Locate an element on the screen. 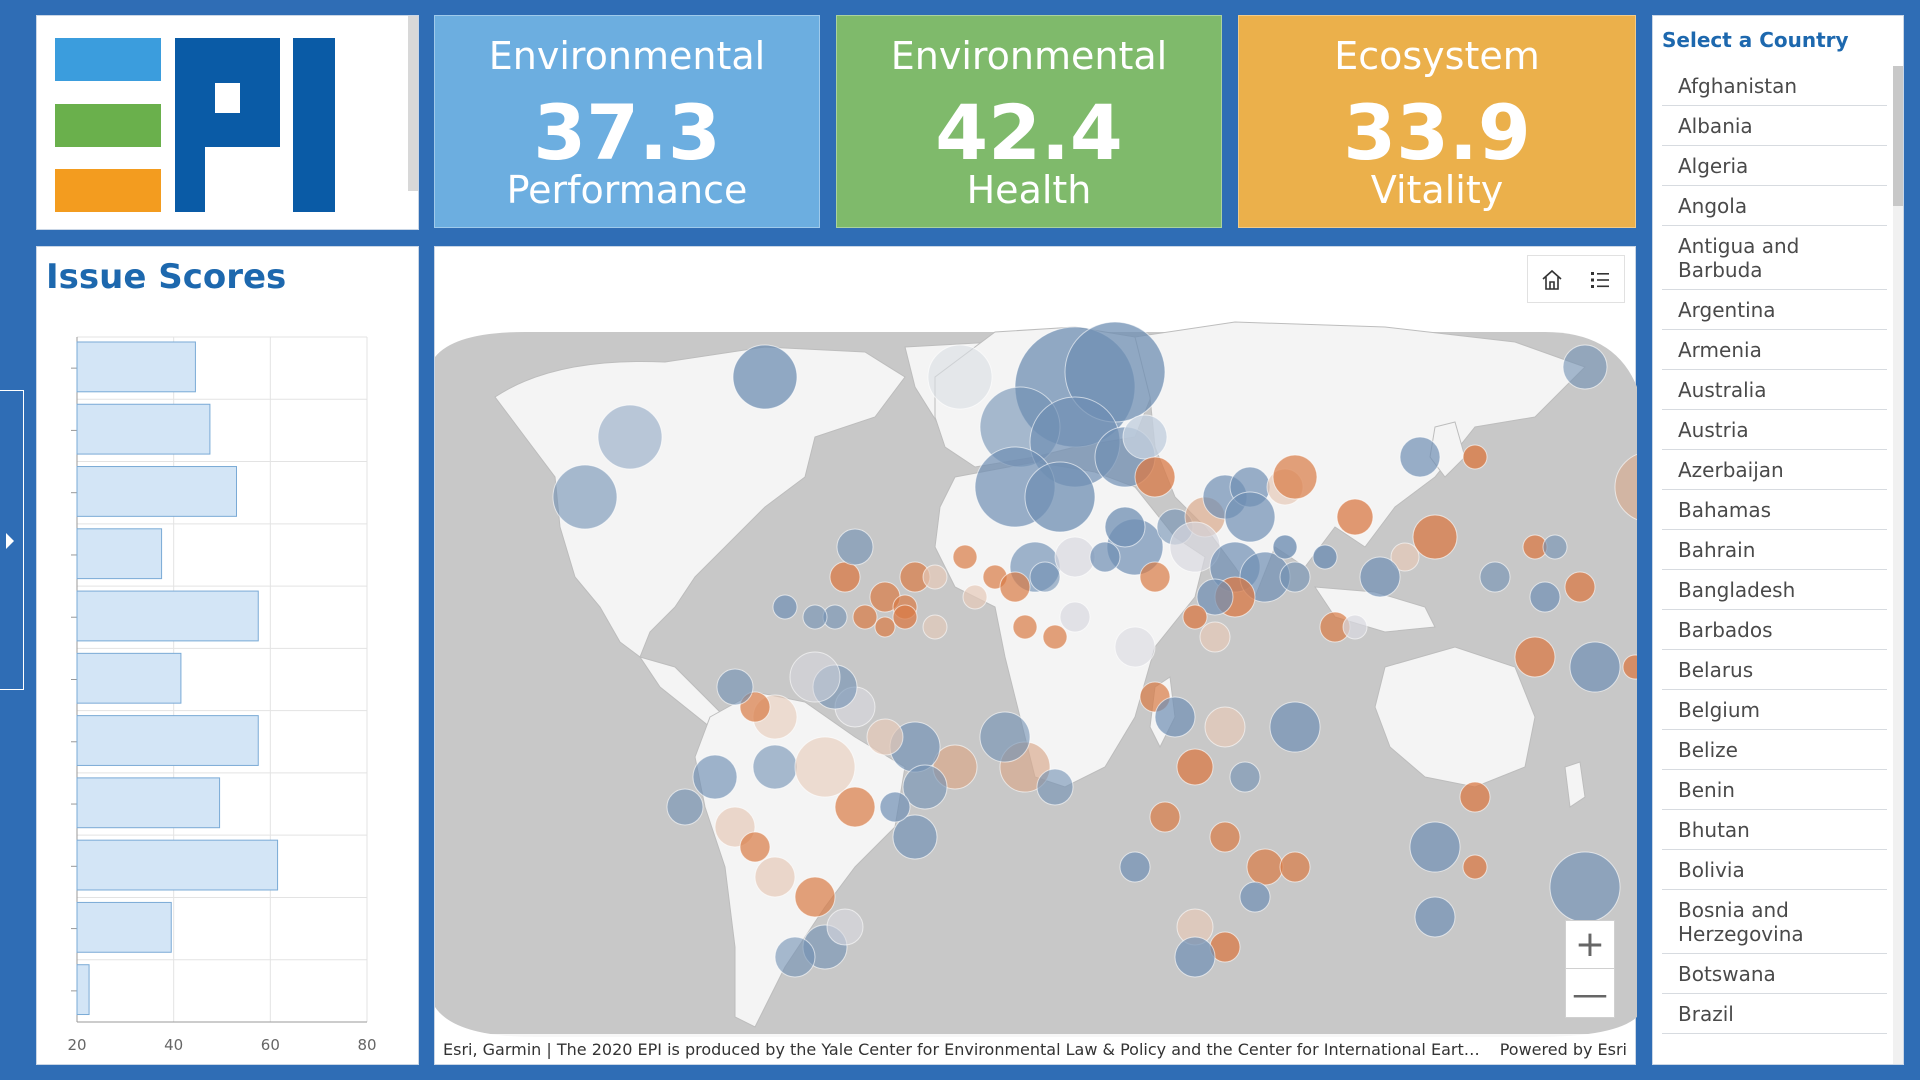  country-item: Belarus is located at coordinates (1774, 670).